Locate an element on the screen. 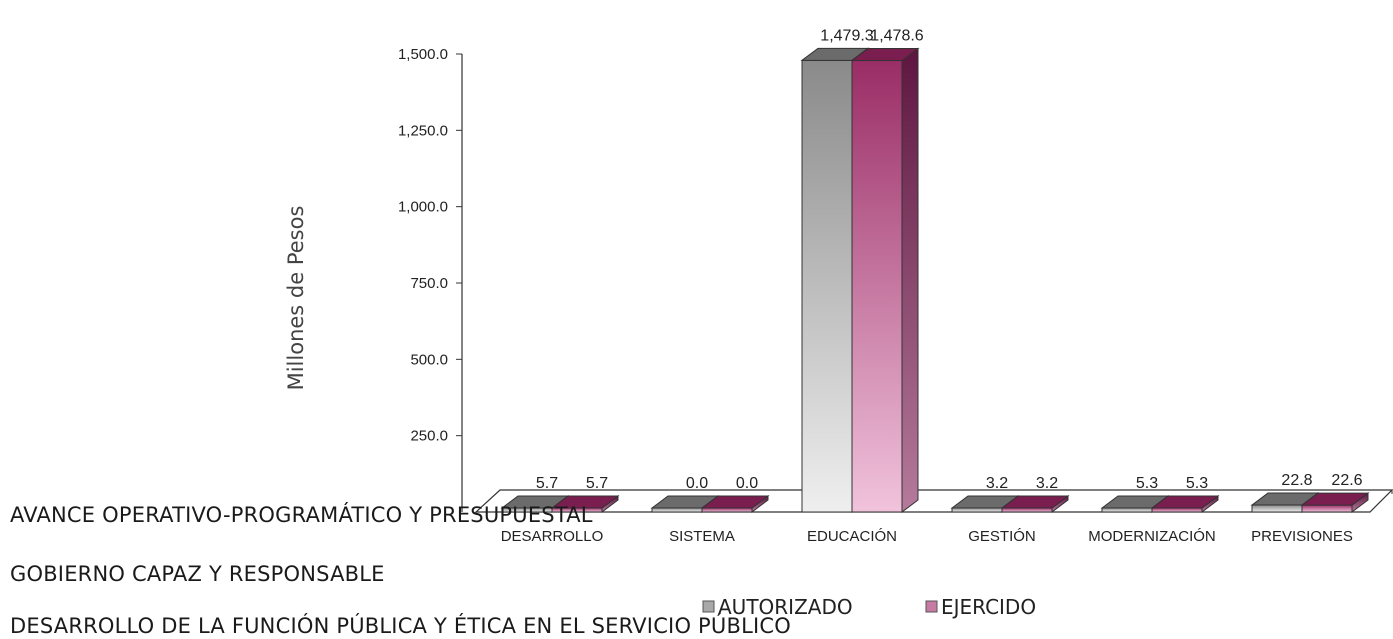 This screenshot has height=639, width=1393. data-label-autorizado-1: 0.0 is located at coordinates (697, 483).